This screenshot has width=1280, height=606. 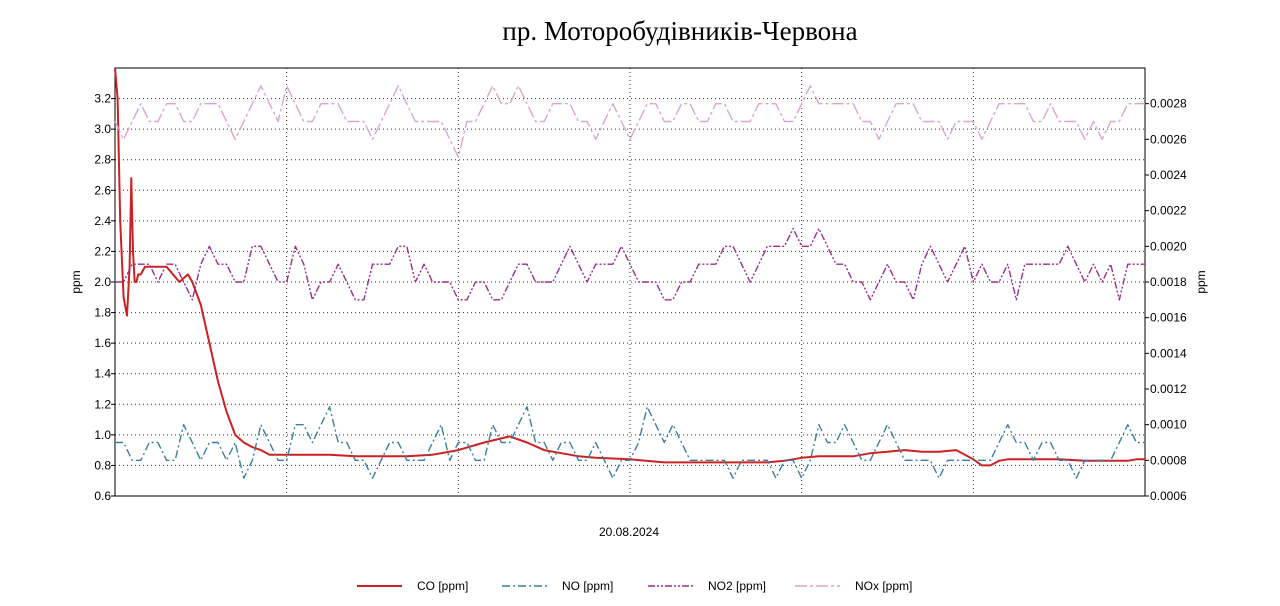 What do you see at coordinates (102, 282) in the screenshot?
I see `left-tick-label: 2.0` at bounding box center [102, 282].